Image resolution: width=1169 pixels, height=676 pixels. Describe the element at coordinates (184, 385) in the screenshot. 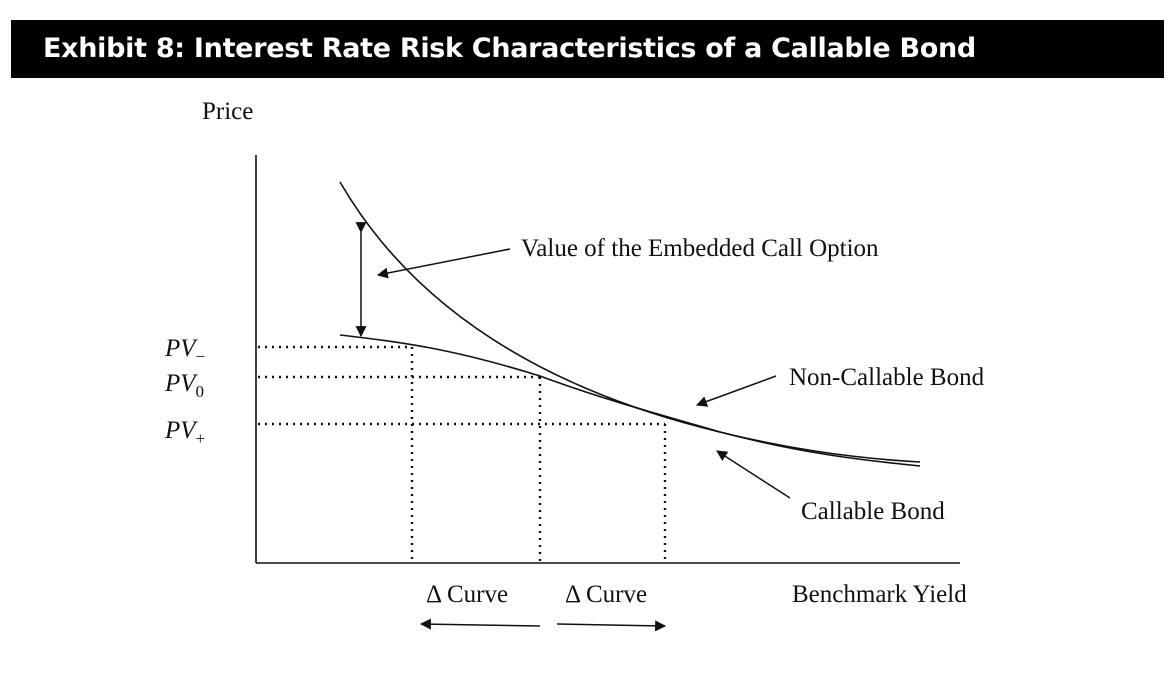

I see `pv-zero-label: PV0` at that location.